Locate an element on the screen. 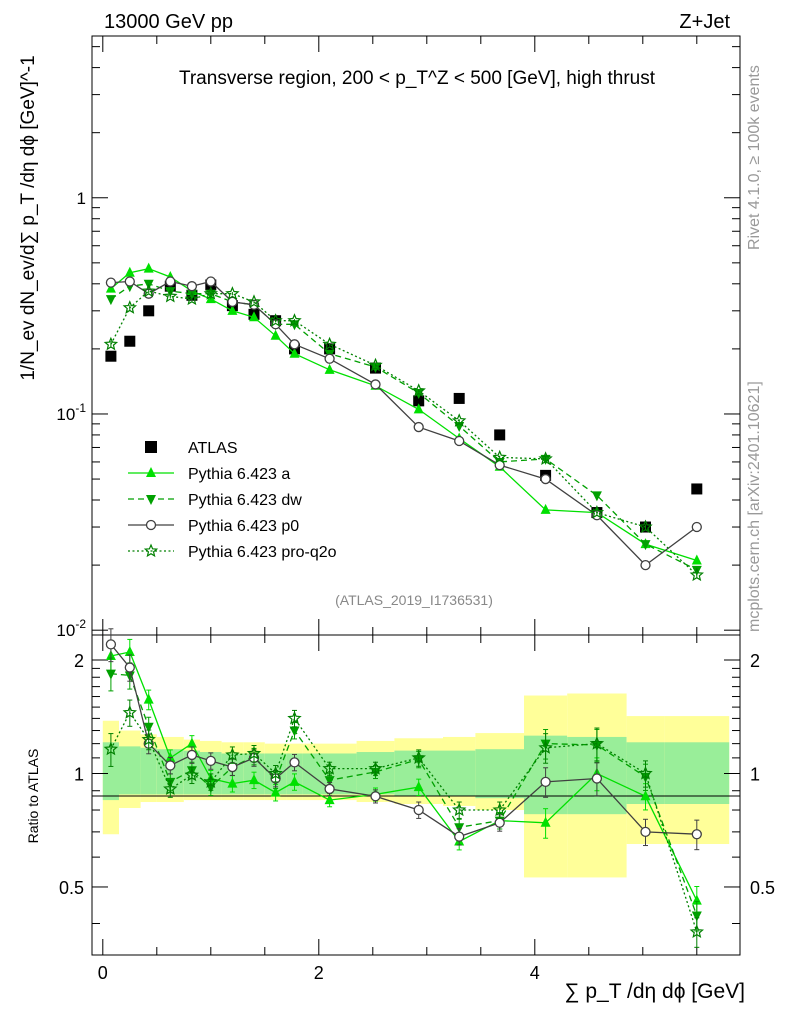 This screenshot has height=1029, width=786. y-axis-label: 1/N_ev dN_ev/d∑ p_T /dη dϕ [GeV]^-1 is located at coordinates (28, 217).